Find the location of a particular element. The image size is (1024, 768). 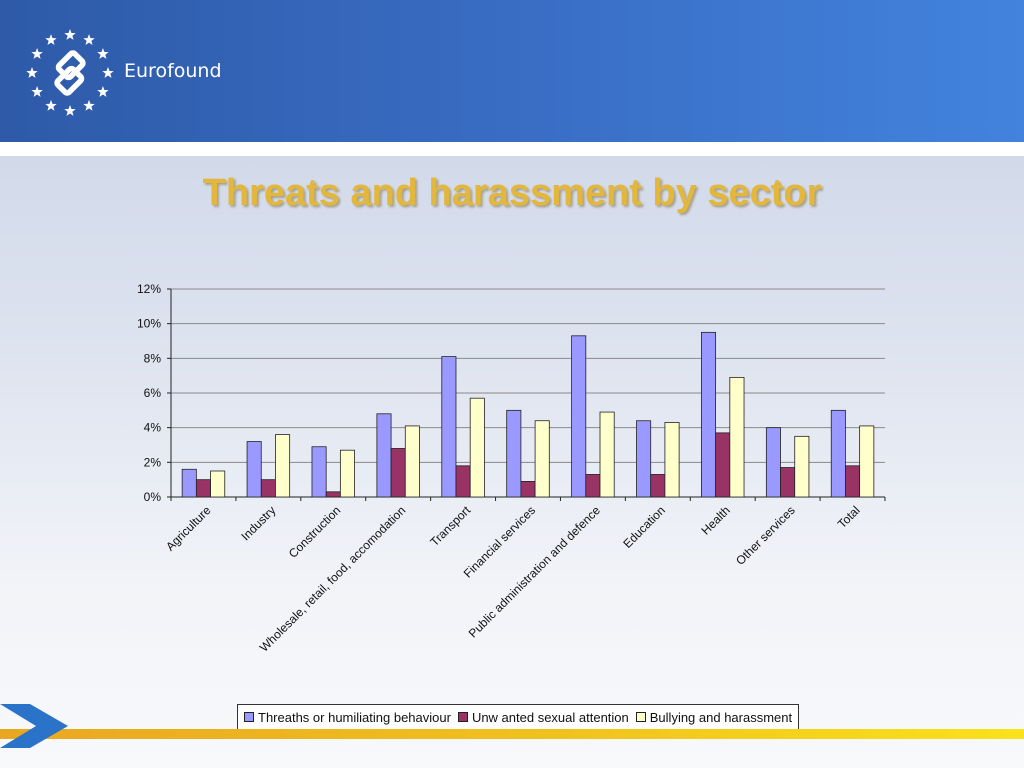

y-tick-label: 4% is located at coordinates (153, 428).